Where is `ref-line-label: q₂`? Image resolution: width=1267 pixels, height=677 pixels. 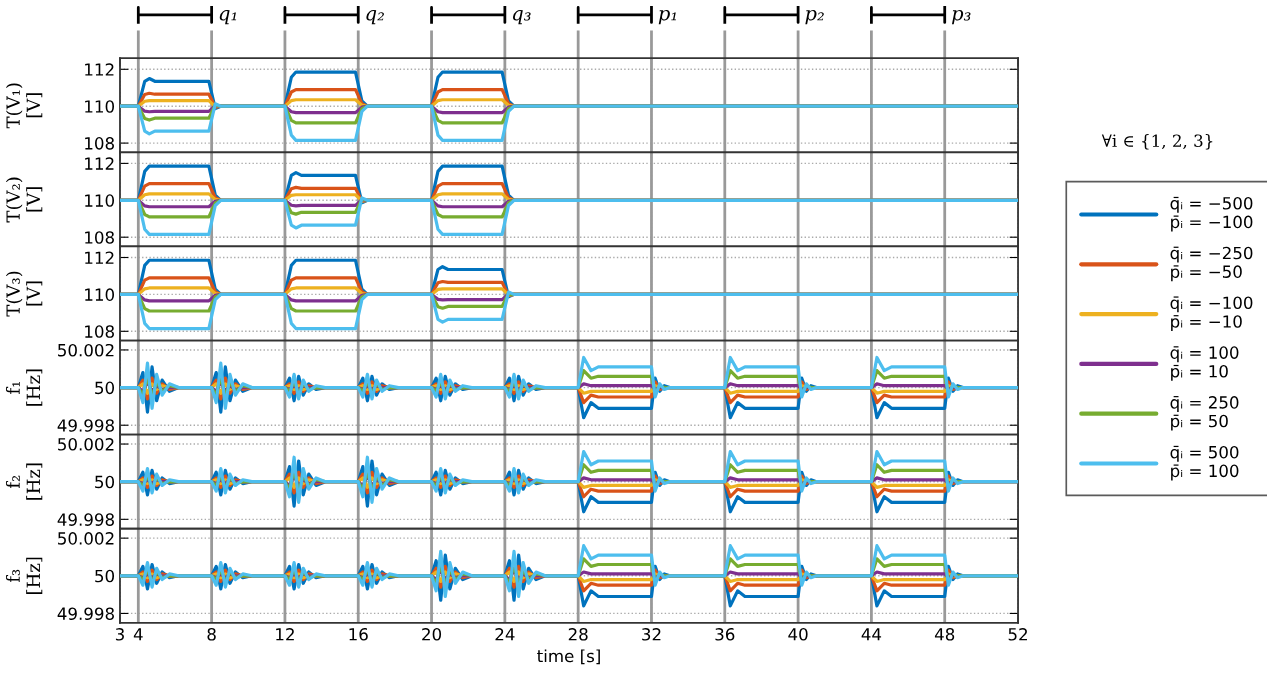 ref-line-label: q₂ is located at coordinates (375, 17).